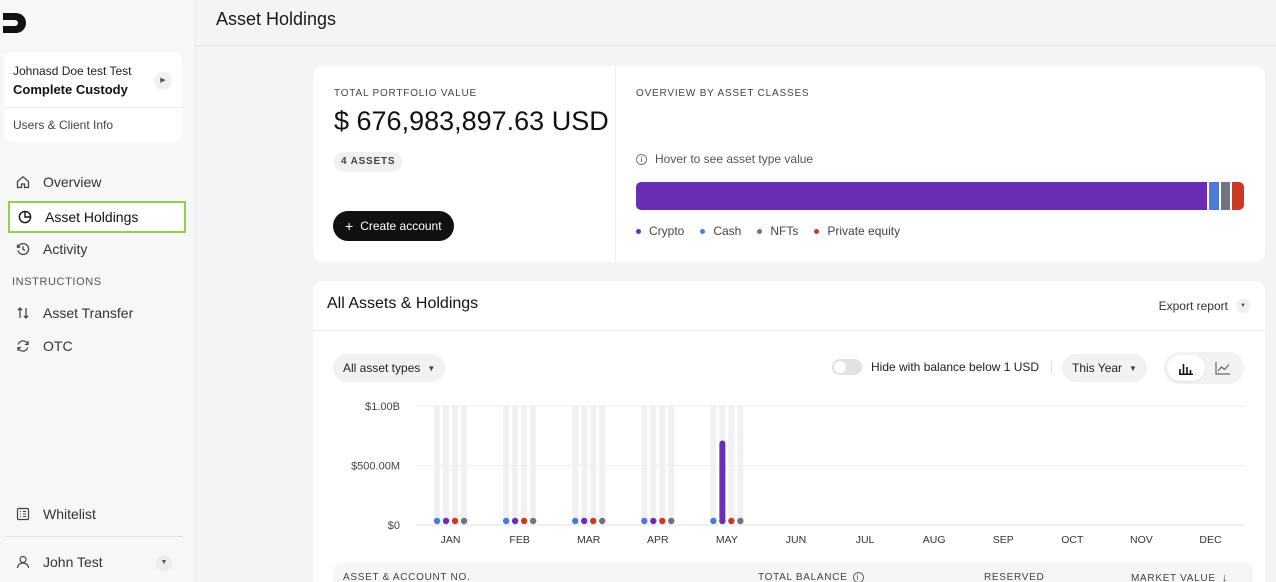  I want to click on instructions-section-label: INSTRUCTIONS, so click(57, 282).